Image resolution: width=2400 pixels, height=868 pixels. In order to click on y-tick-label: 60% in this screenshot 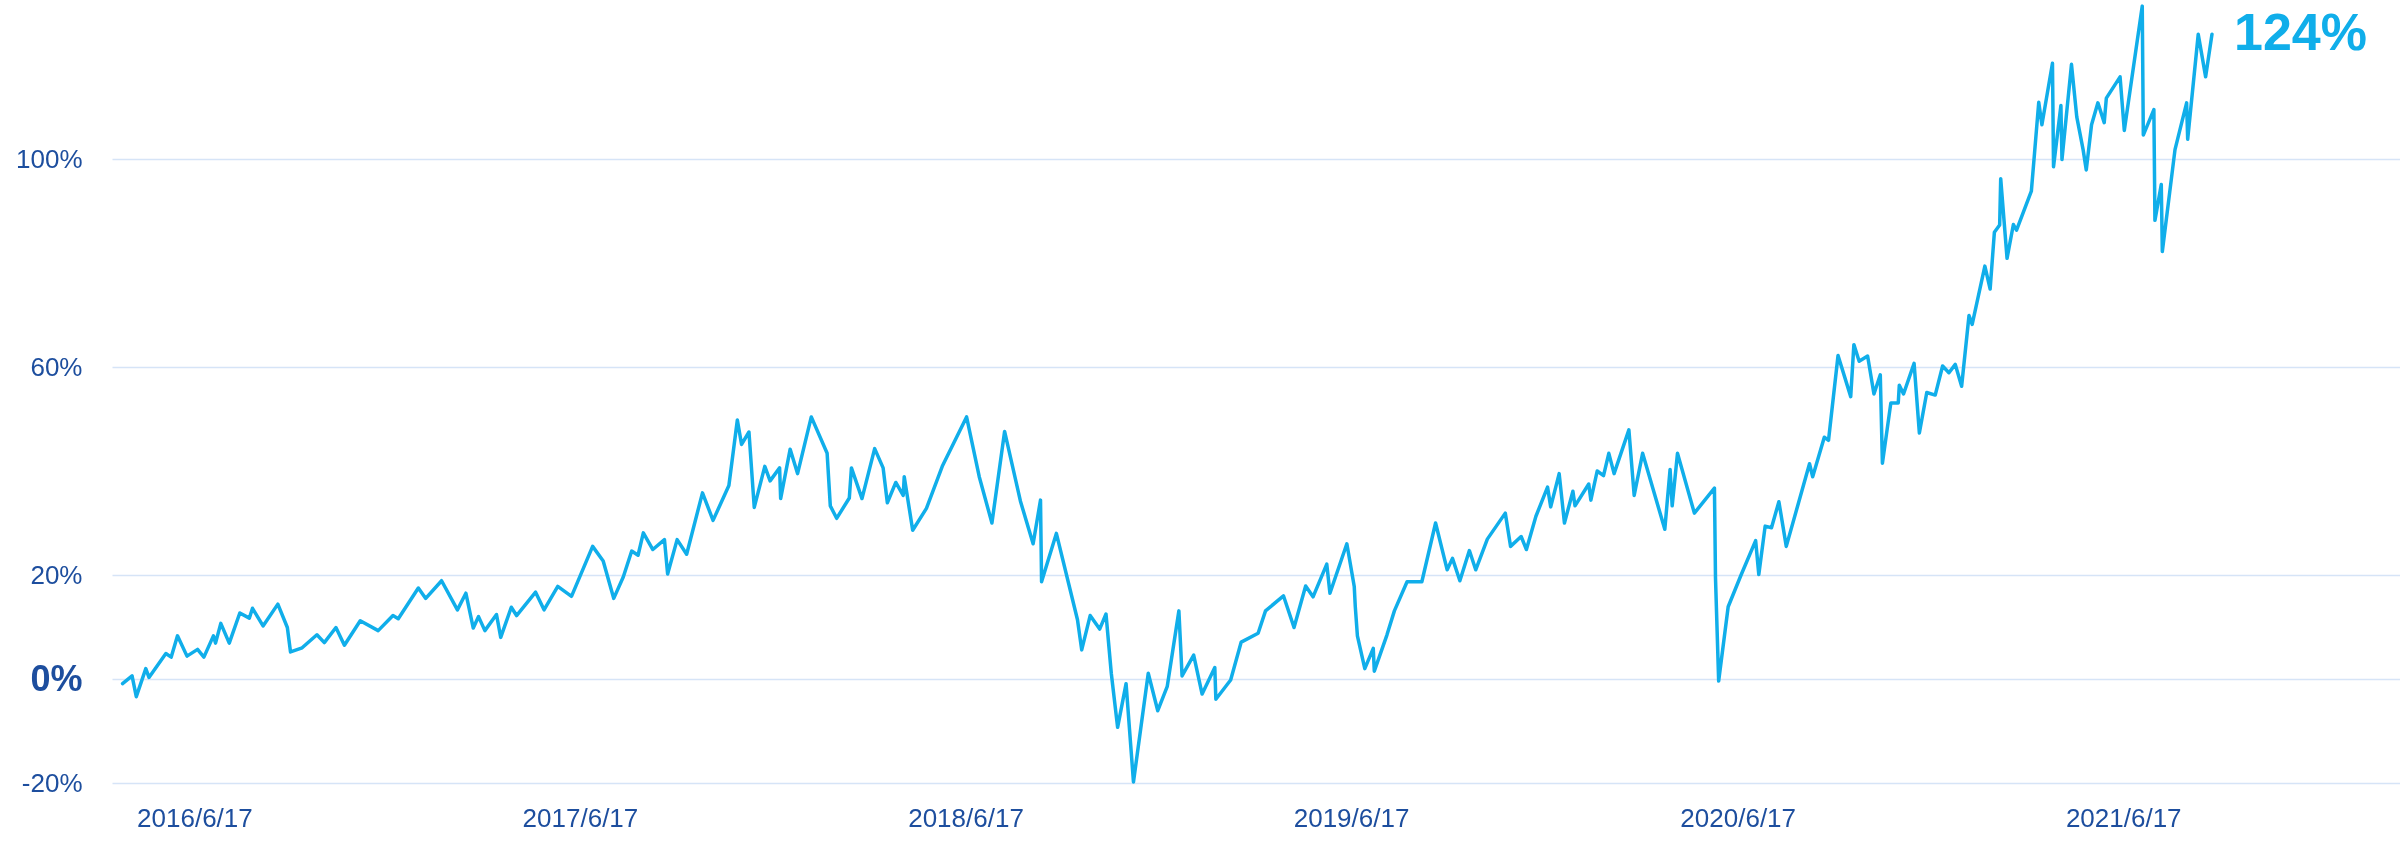, I will do `click(56, 366)`.